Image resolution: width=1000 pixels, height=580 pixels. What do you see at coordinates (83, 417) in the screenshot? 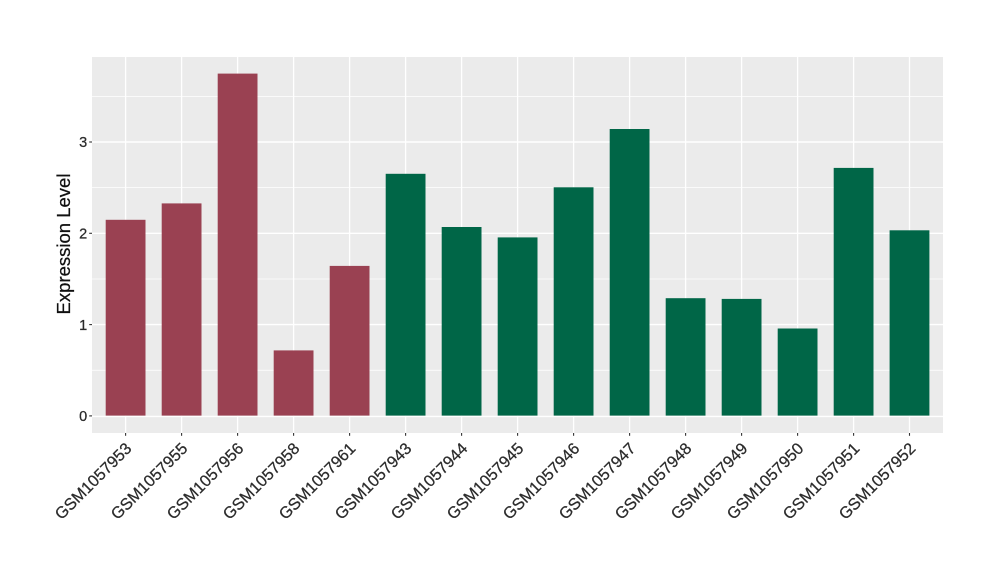
I see `svg-text: 0` at bounding box center [83, 417].